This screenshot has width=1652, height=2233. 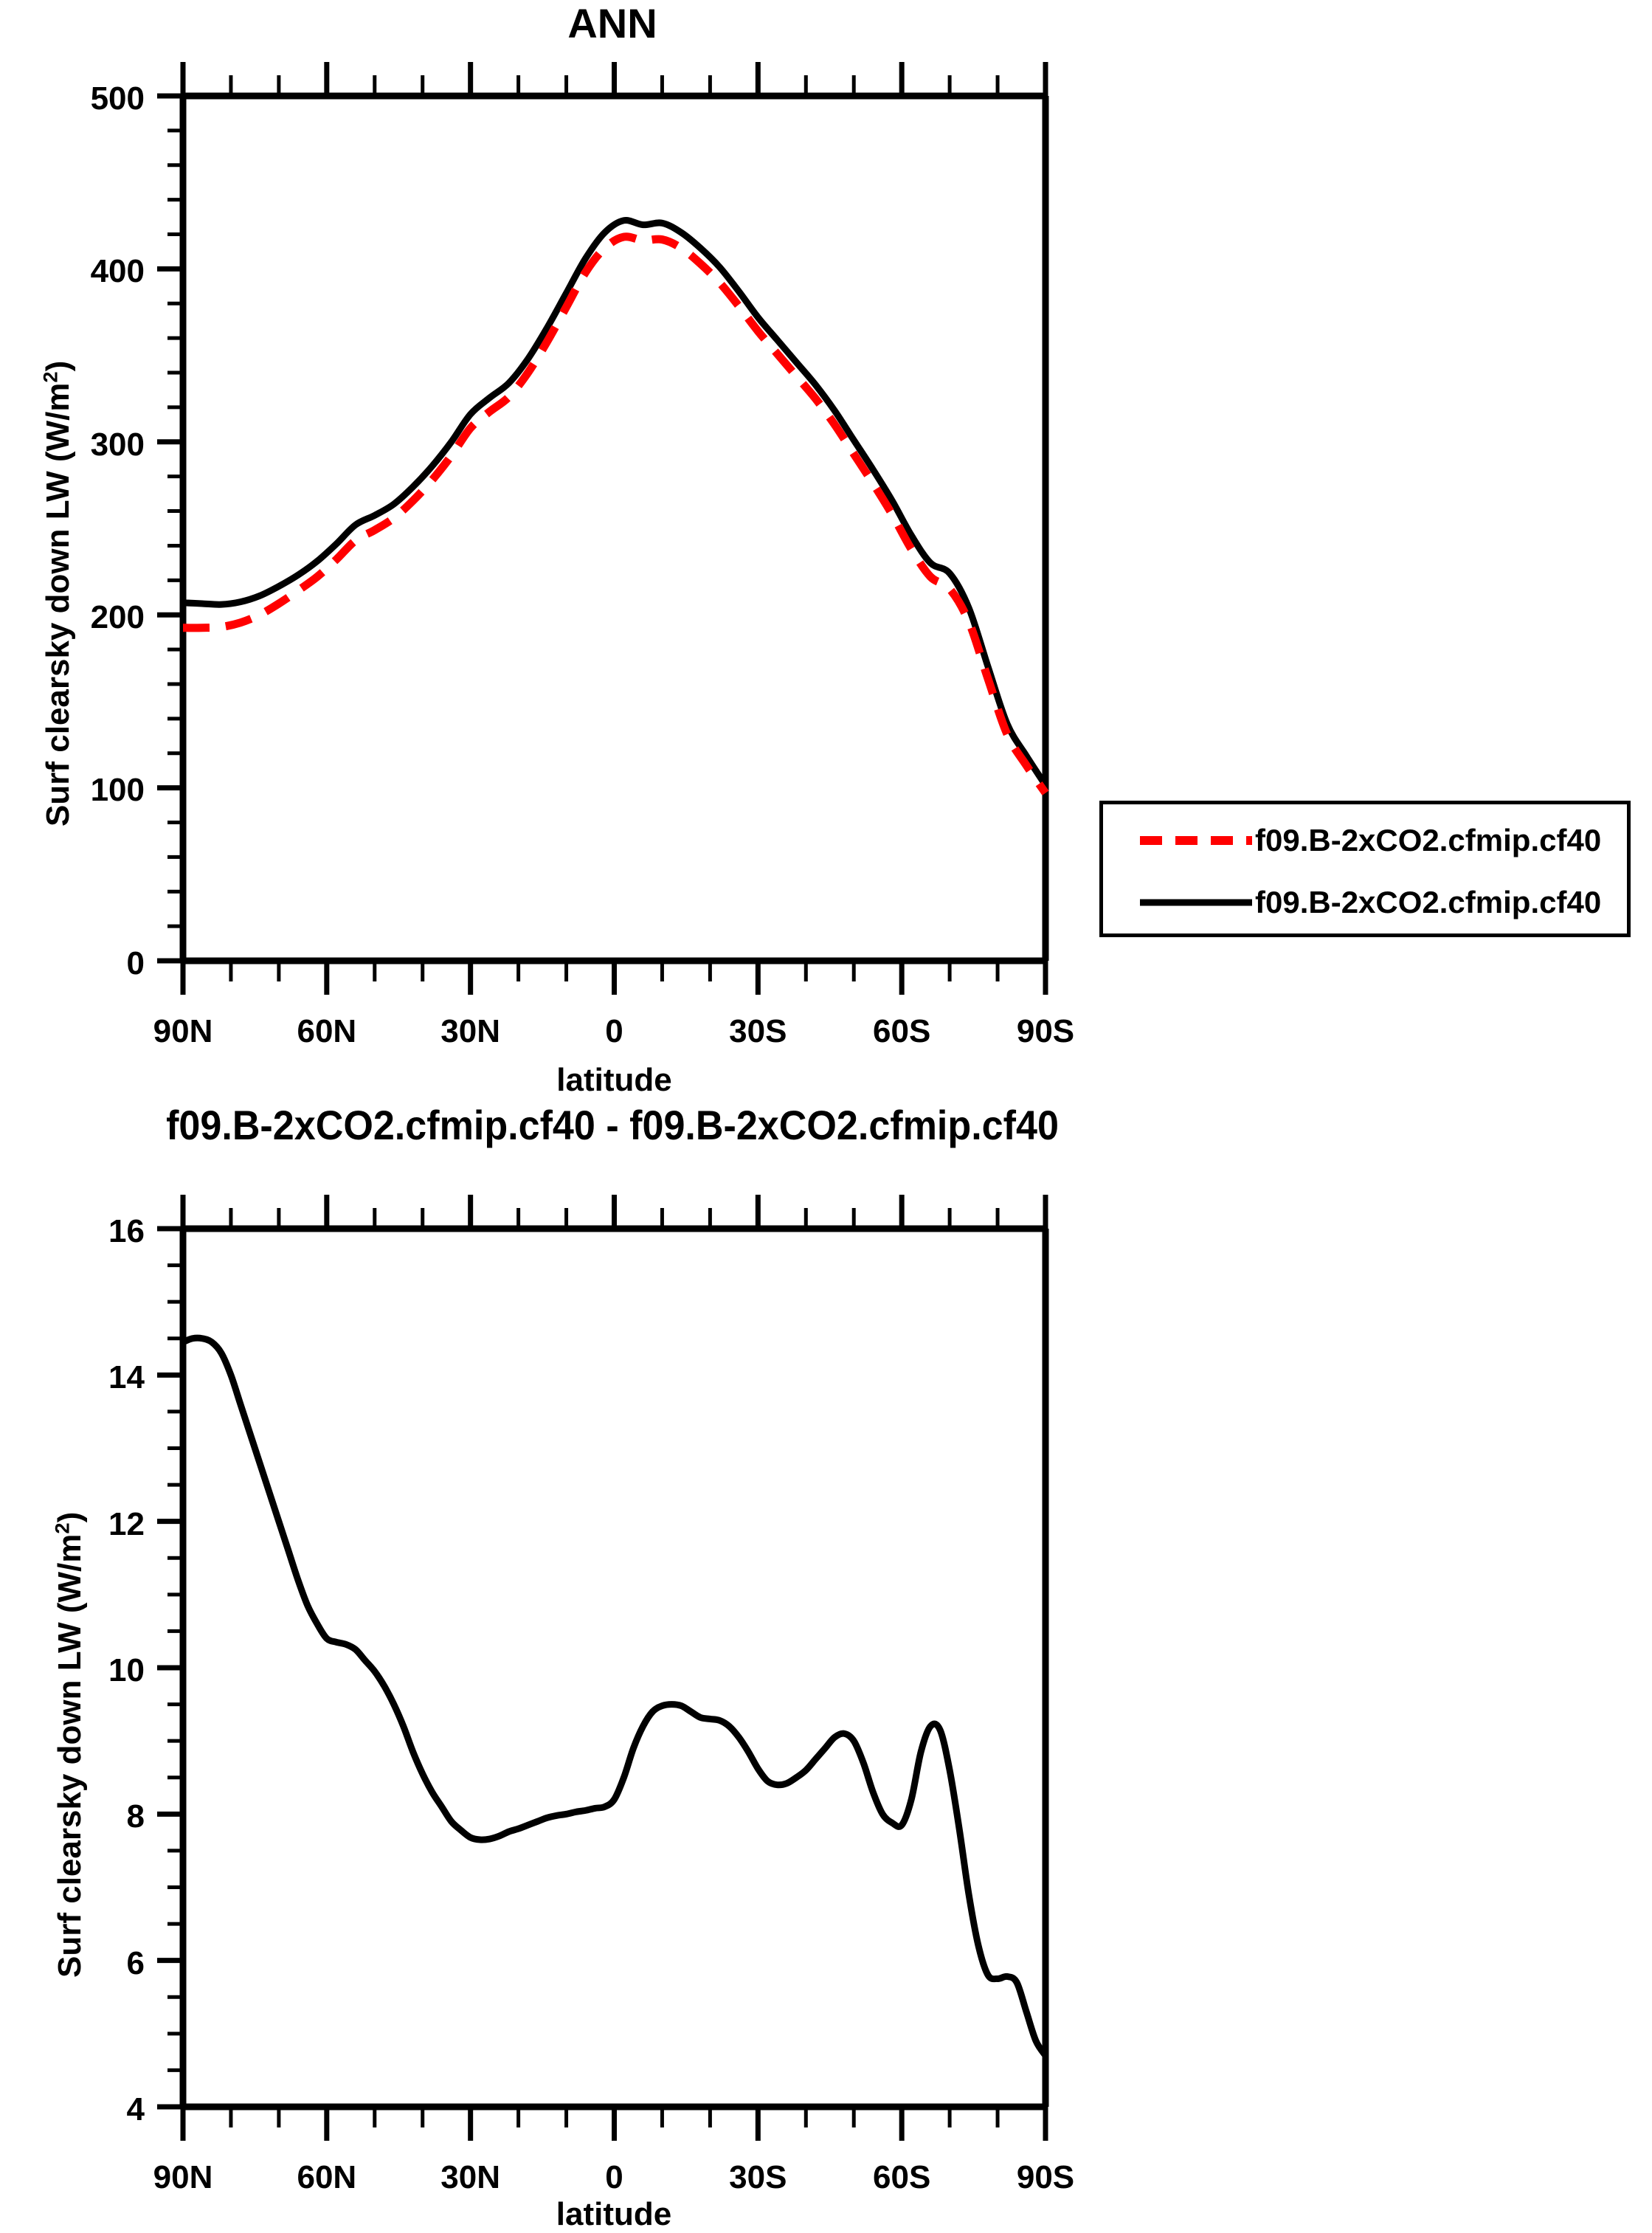 I want to click on top-x-major-ticks-top, so click(x=614, y=79).